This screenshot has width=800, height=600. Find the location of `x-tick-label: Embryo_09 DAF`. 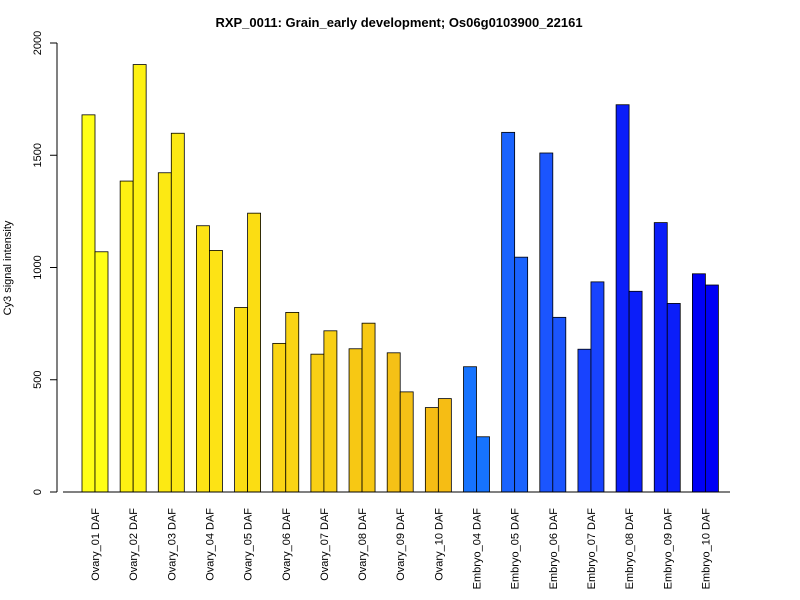

x-tick-label: Embryo_09 DAF is located at coordinates (668, 549).